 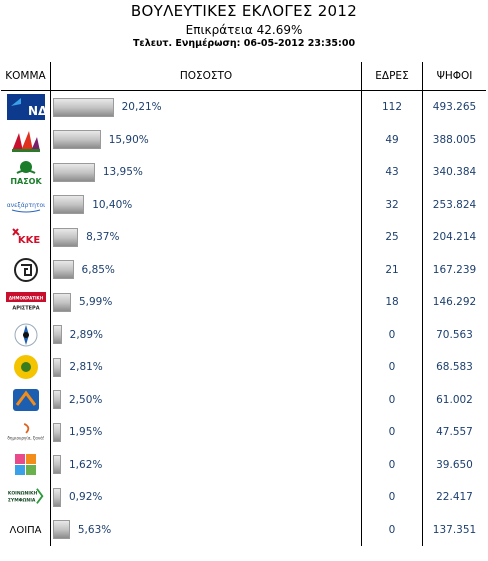 I want to click on percent-cell: 0,92%, so click(x=206, y=497).